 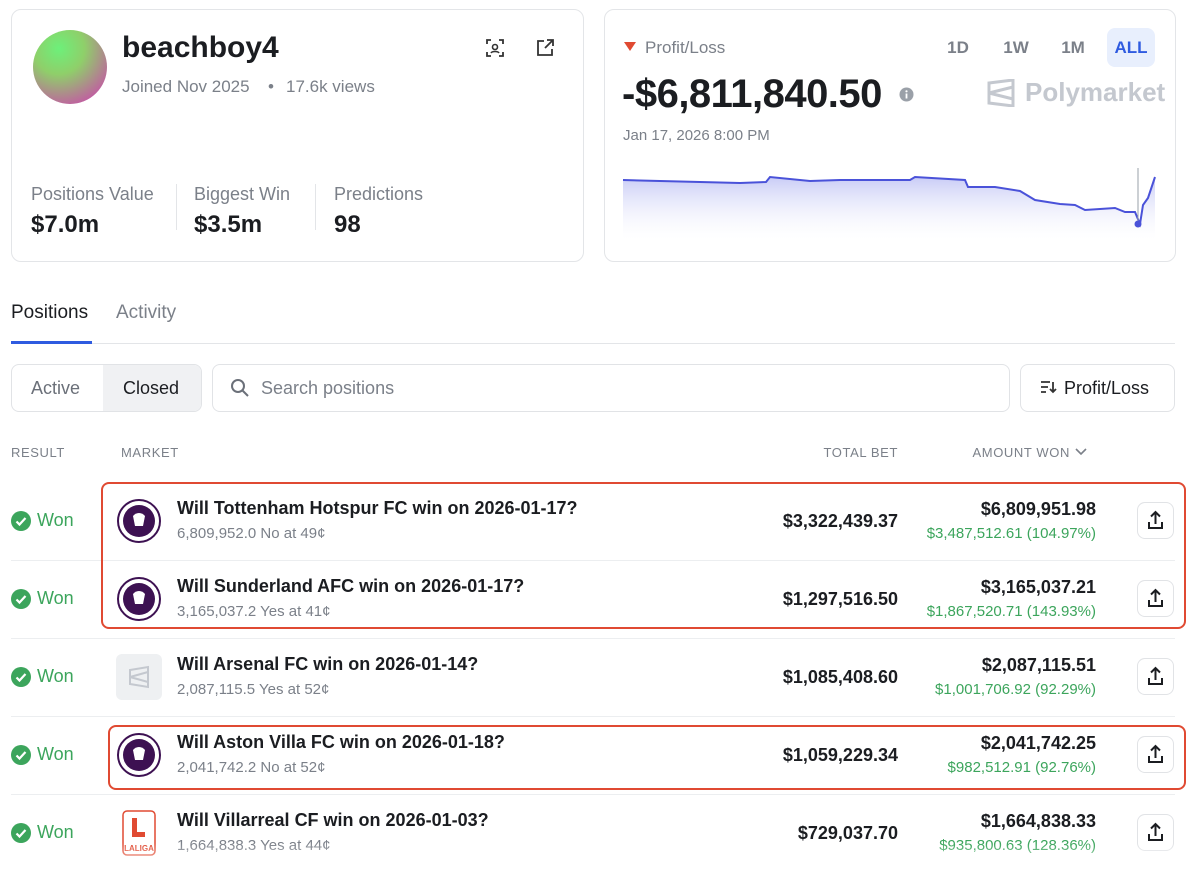 What do you see at coordinates (106, 388) in the screenshot?
I see `filter-toggle` at bounding box center [106, 388].